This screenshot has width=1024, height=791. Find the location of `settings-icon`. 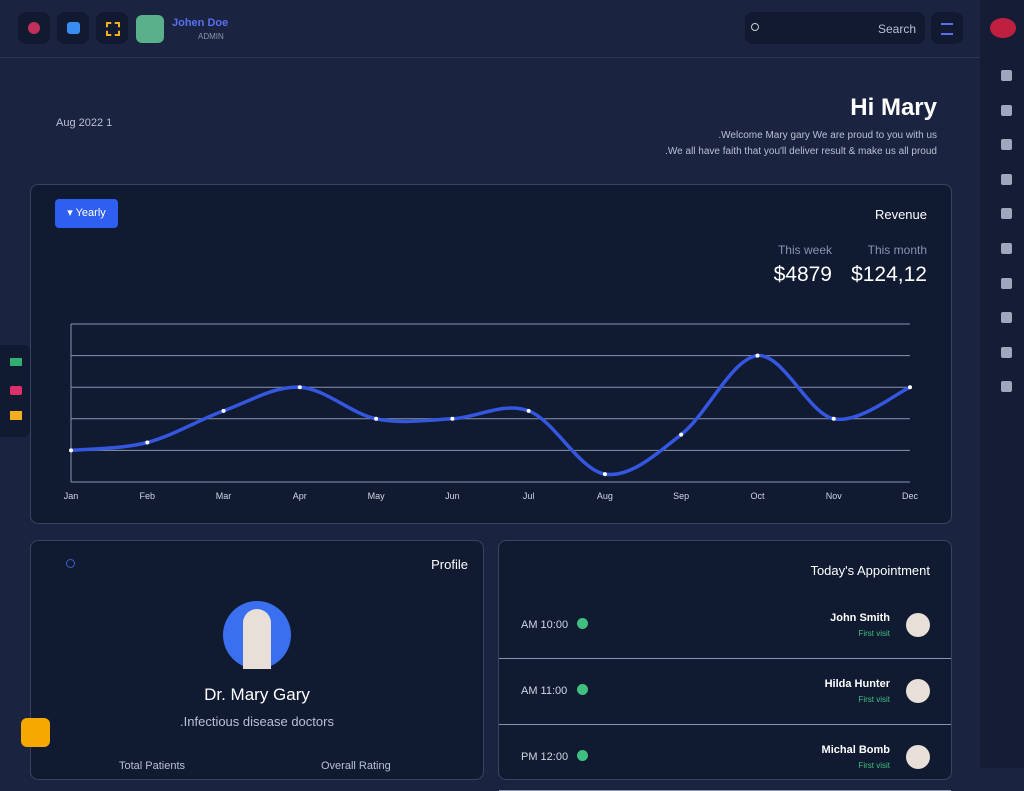

settings-icon is located at coordinates (70, 563).